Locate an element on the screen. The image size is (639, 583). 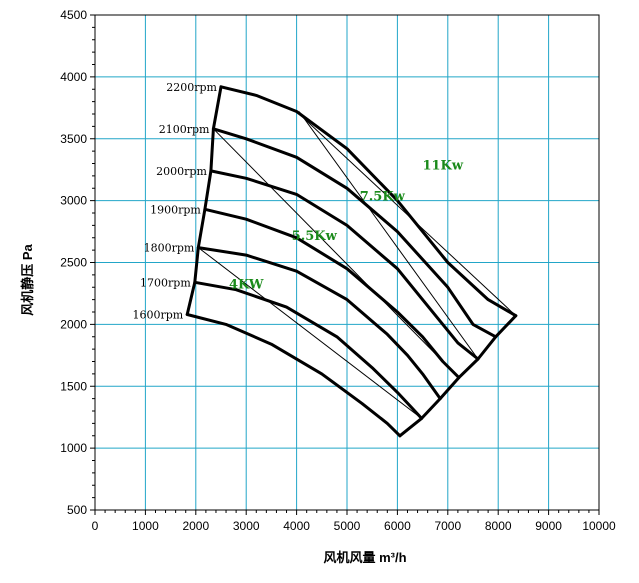
speed-label: 1700rpm is located at coordinates (165, 282).